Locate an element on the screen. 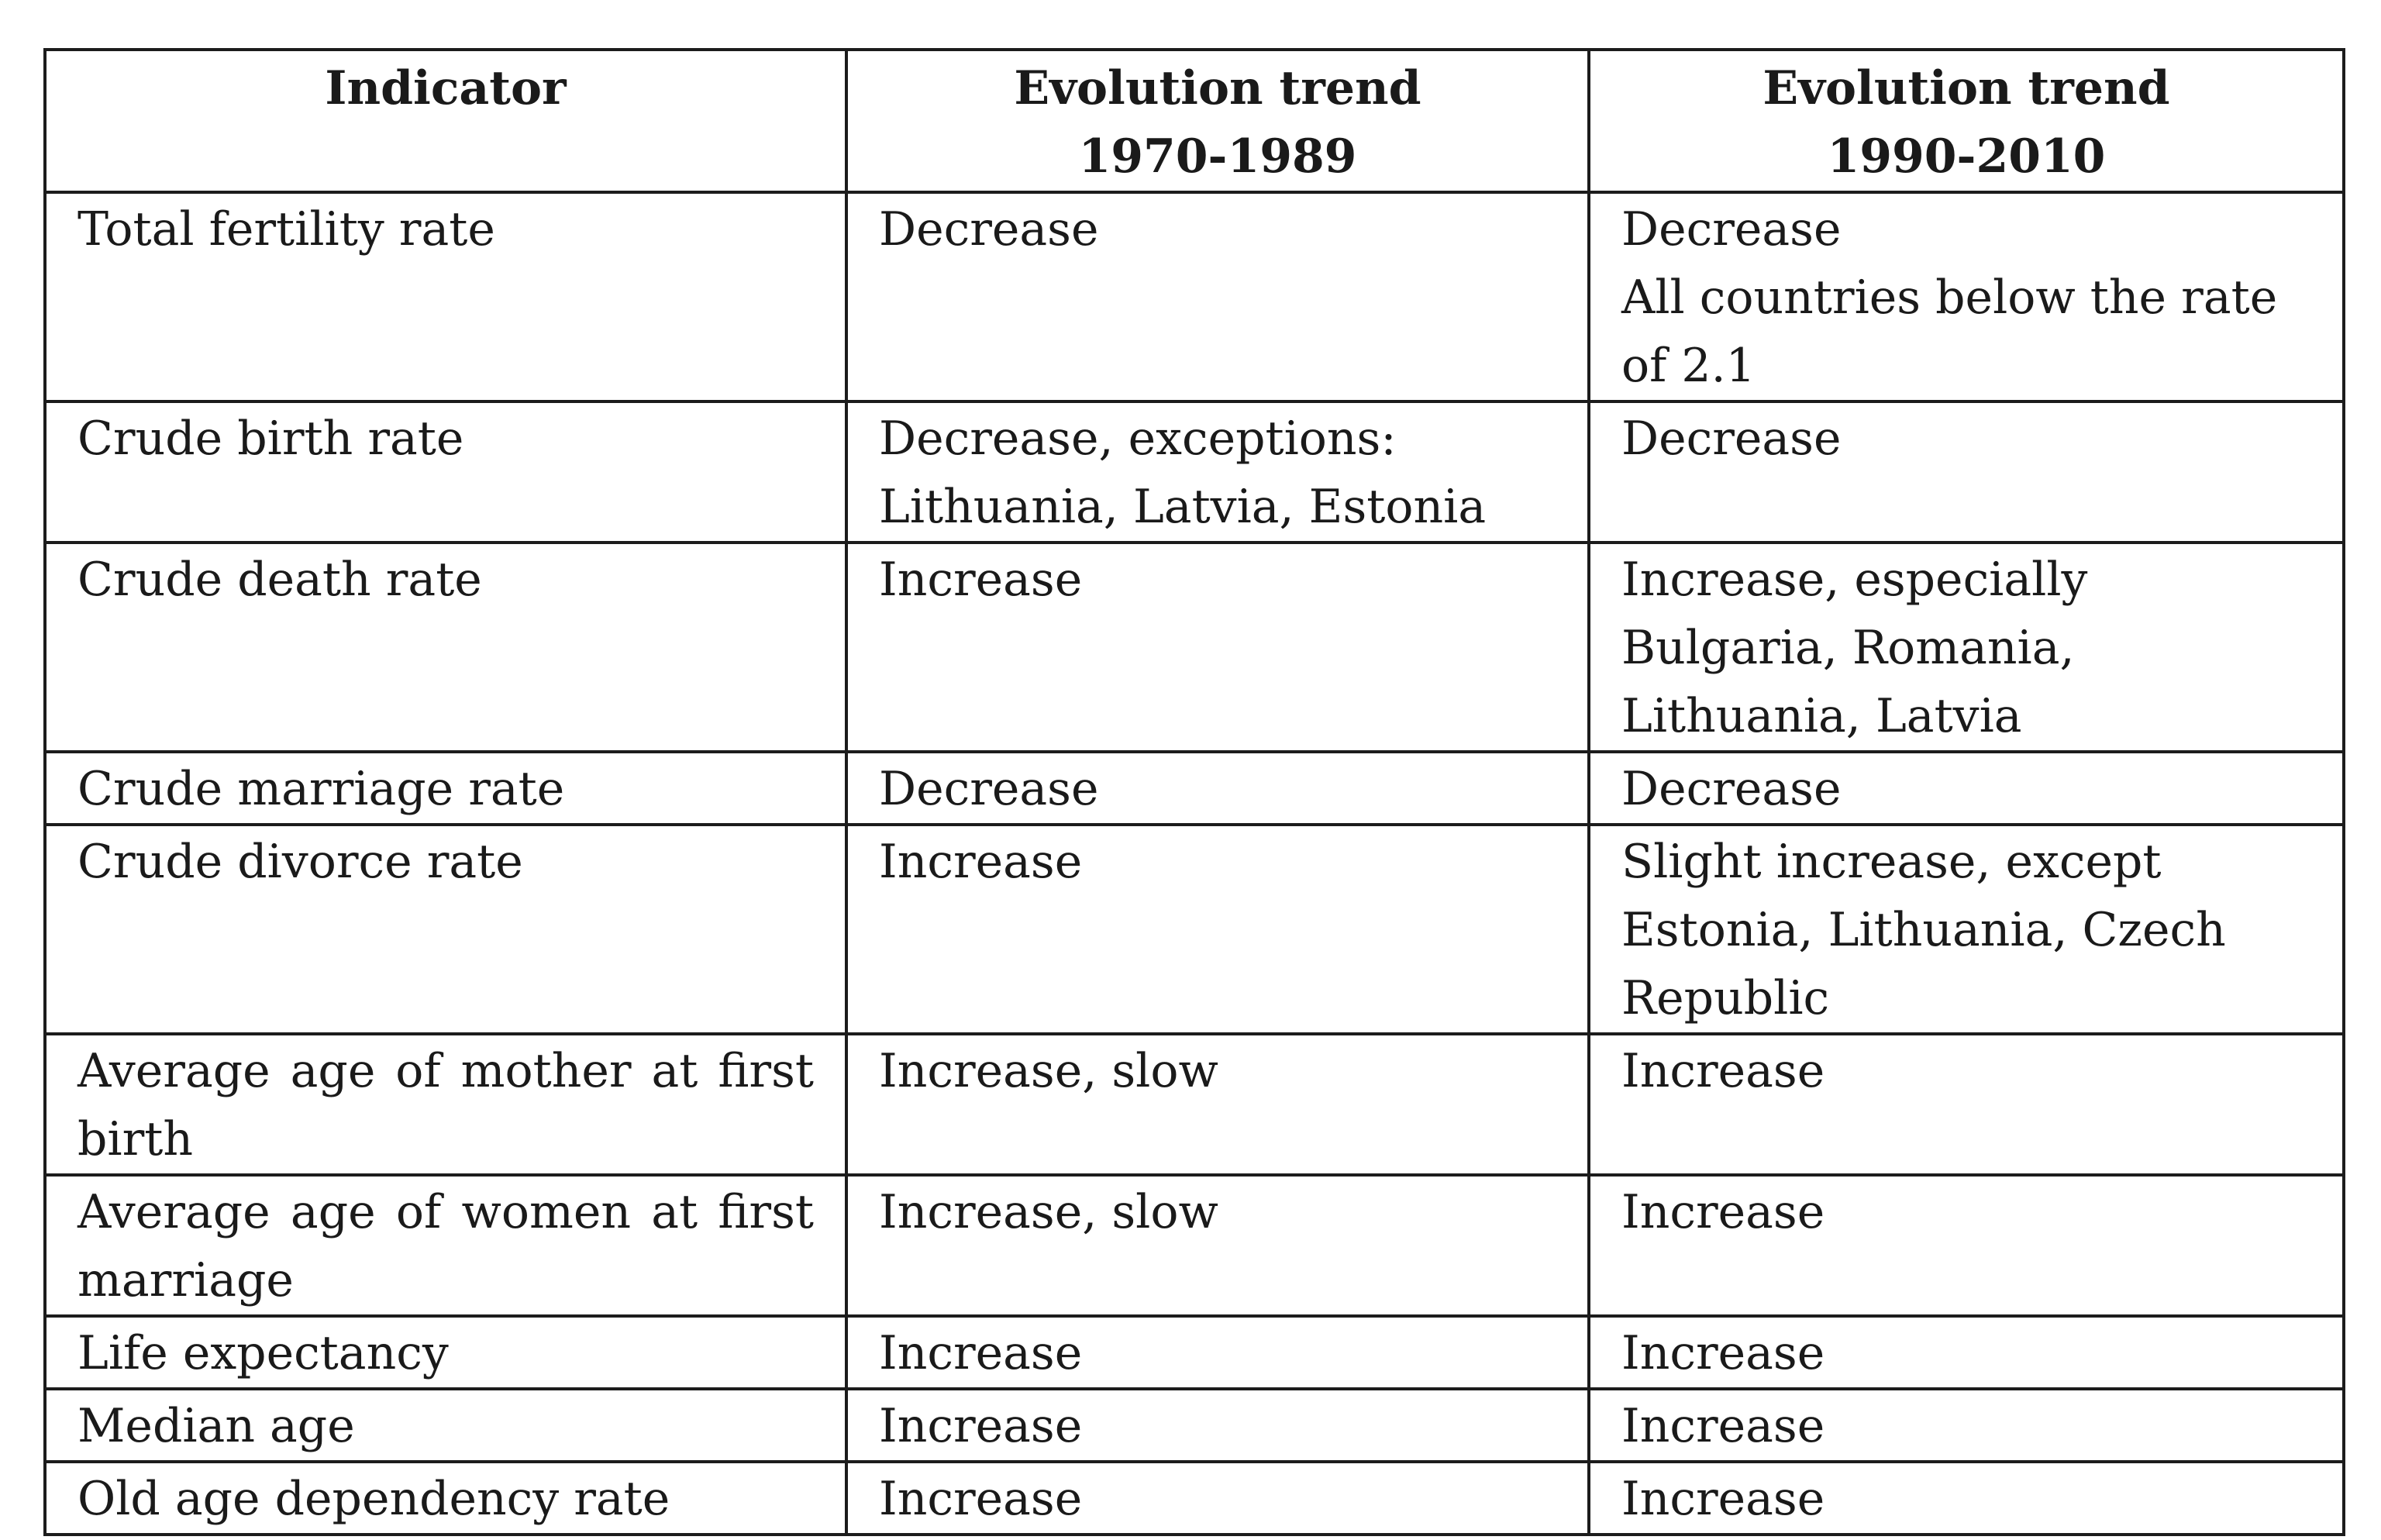 This screenshot has width=2381, height=1540. header-indicator: Indicator is located at coordinates (445, 121).